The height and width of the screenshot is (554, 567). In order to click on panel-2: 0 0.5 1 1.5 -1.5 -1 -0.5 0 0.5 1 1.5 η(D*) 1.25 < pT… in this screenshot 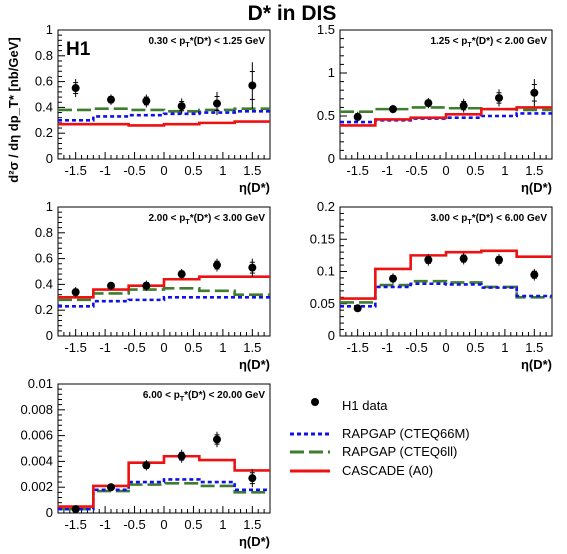, I will do `click(435, 108)`.